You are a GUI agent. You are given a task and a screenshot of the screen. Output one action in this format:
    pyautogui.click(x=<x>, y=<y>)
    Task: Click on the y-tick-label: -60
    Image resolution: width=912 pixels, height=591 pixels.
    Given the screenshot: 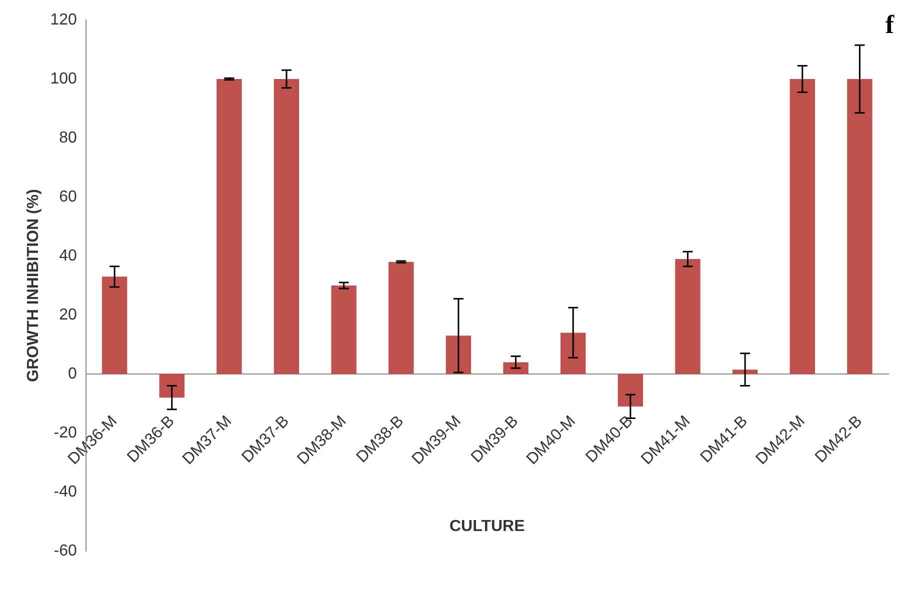 What is the action you would take?
    pyautogui.click(x=65, y=551)
    